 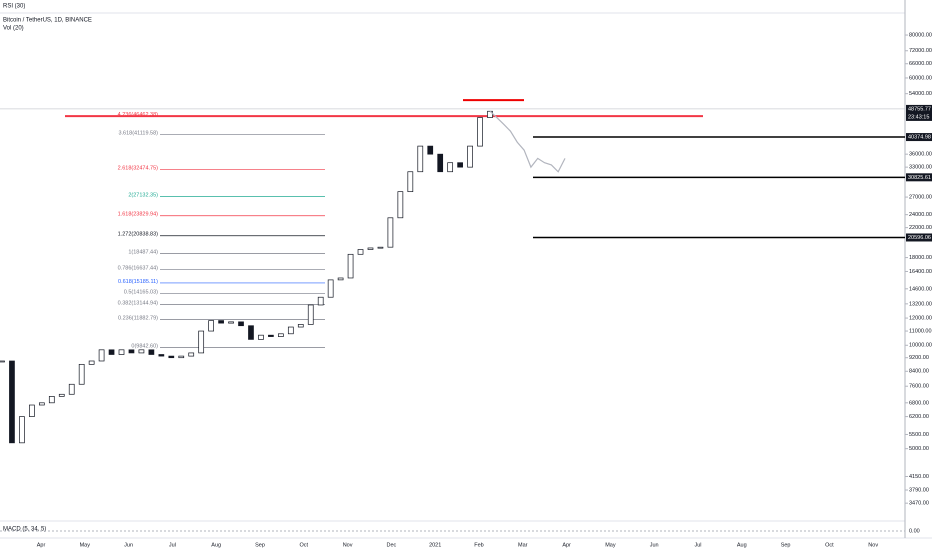 What do you see at coordinates (919, 449) in the screenshot?
I see `y-tick-label: 5000.00` at bounding box center [919, 449].